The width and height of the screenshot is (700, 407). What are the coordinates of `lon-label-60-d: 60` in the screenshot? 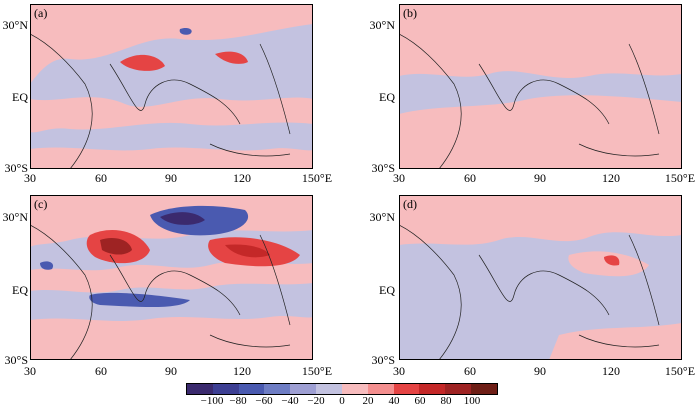 It's located at (470, 371).